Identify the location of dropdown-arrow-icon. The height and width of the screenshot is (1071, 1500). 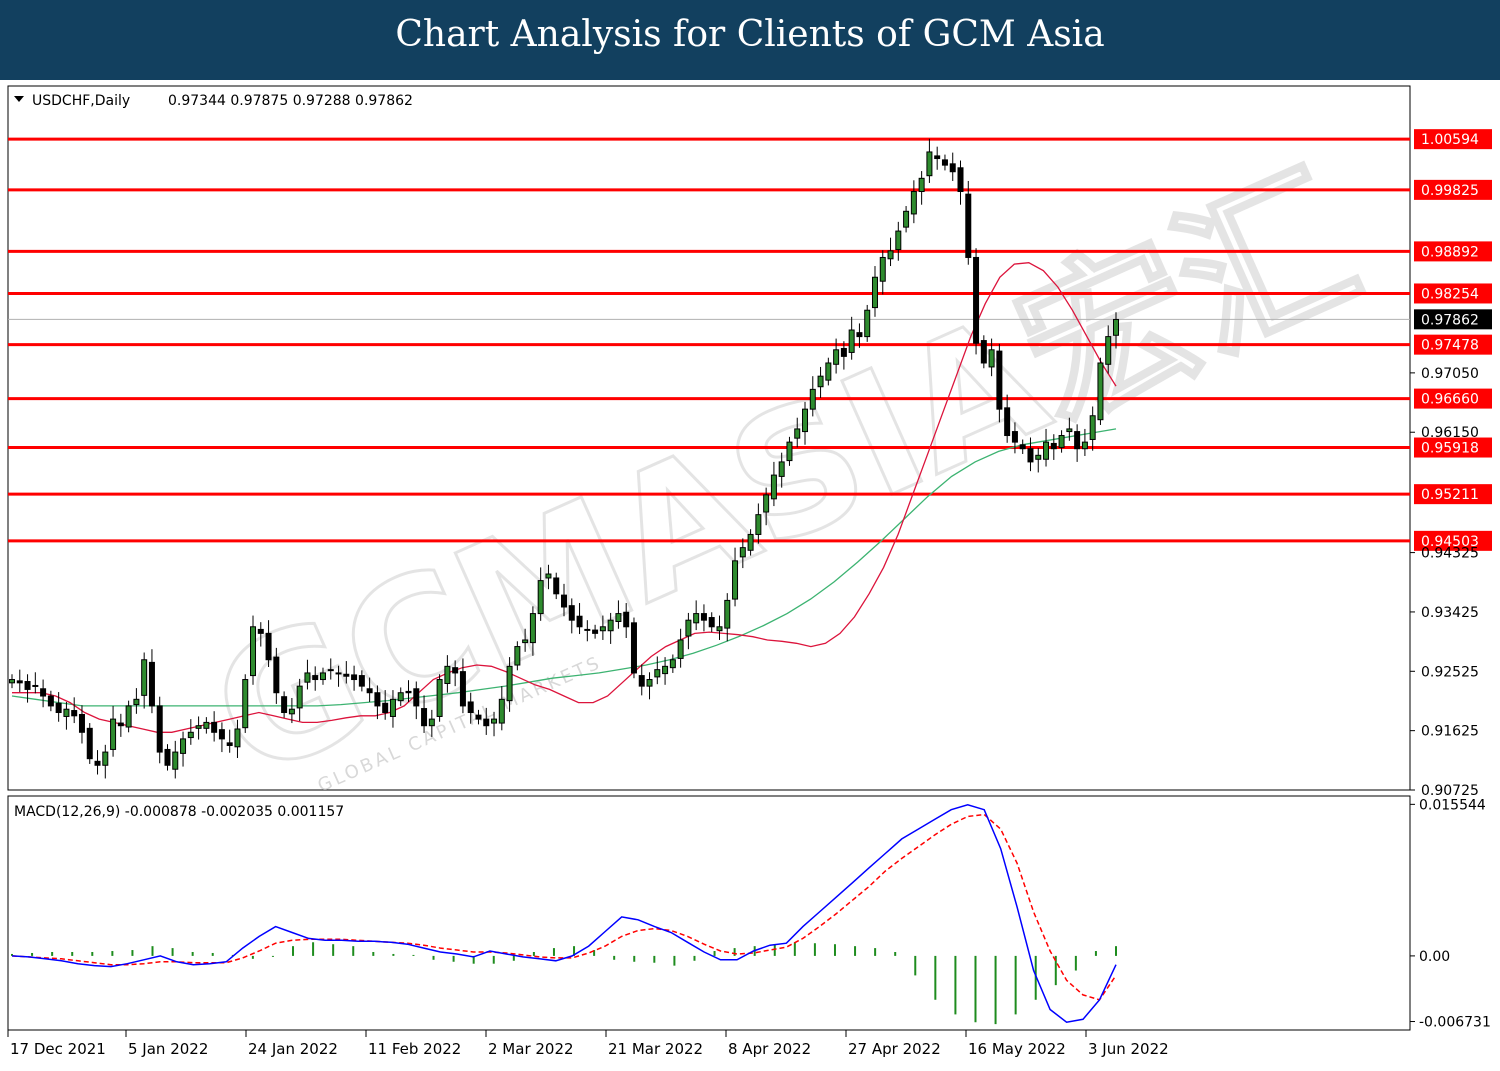
(19, 99).